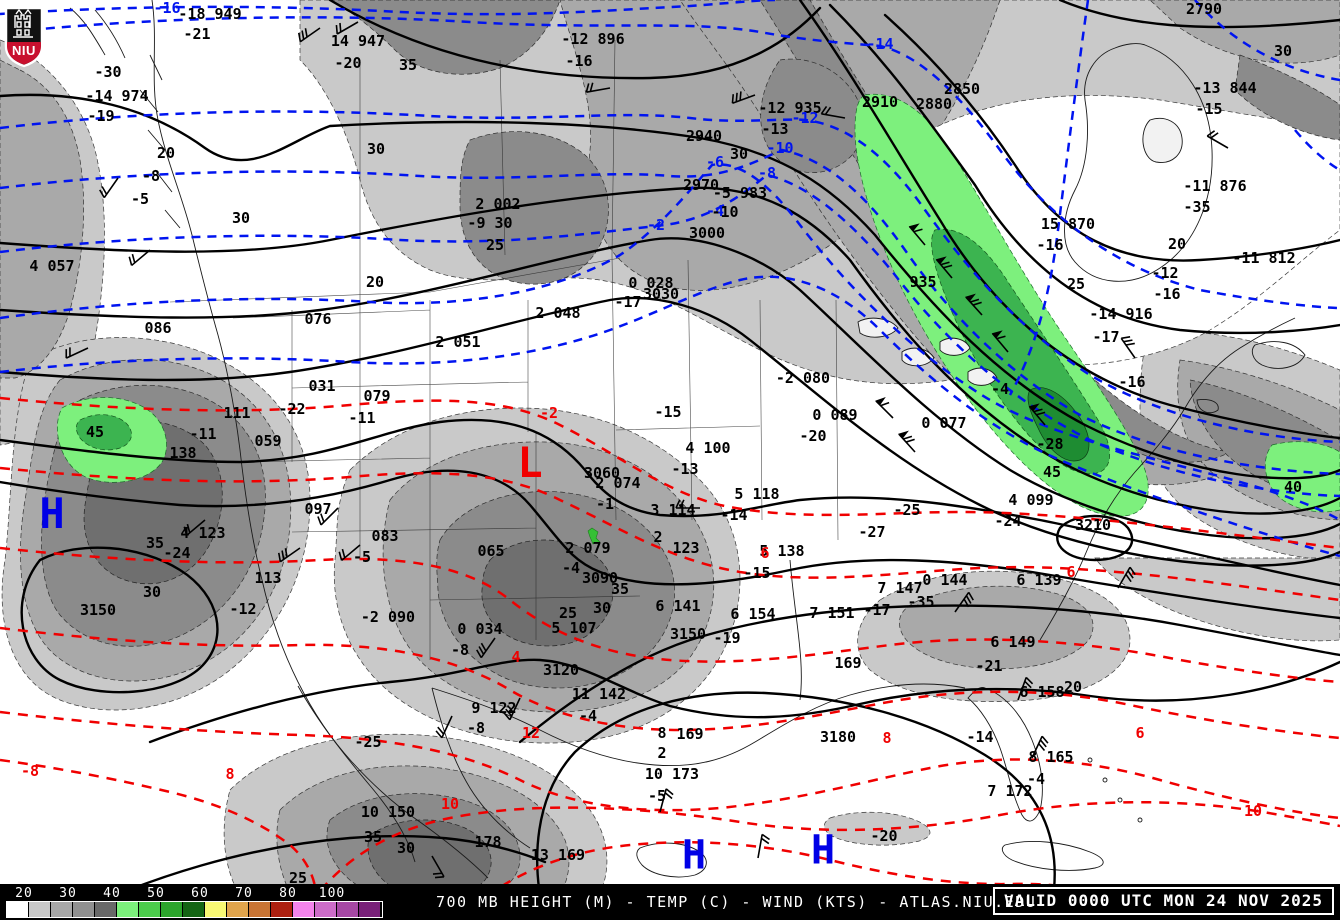 The height and width of the screenshot is (920, 1340). Describe the element at coordinates (1293, 487) in the screenshot. I see `map-label: 40` at that location.